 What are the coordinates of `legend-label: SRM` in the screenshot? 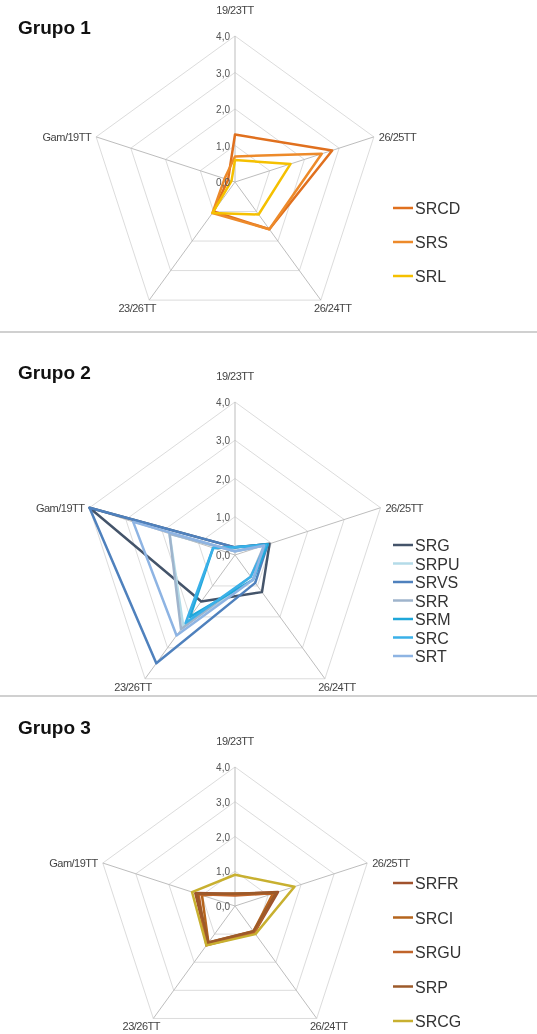 It's located at (433, 619).